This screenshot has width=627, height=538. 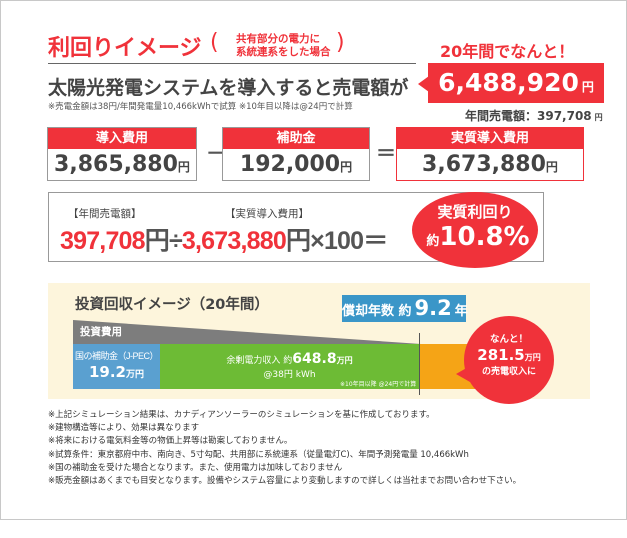 What do you see at coordinates (259, 361) in the screenshot?
I see `income-label: 余剰電力収入 約` at bounding box center [259, 361].